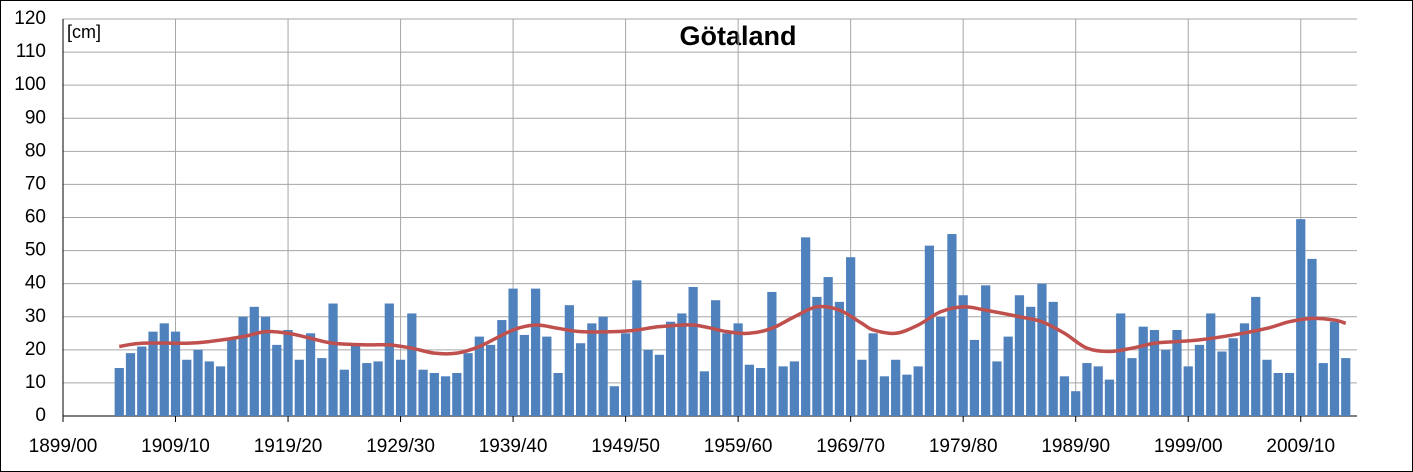 The image size is (1413, 472). I want to click on y-tick-label: 120, so click(30, 18).